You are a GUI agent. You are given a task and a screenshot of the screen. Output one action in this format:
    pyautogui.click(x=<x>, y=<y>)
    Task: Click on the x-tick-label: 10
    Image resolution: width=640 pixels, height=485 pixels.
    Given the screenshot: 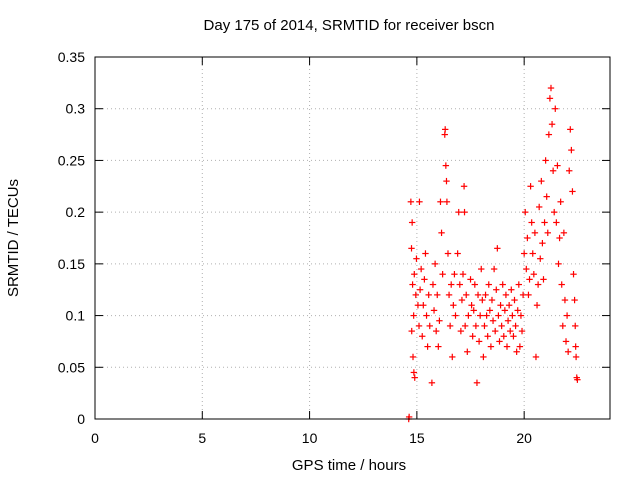 What is the action you would take?
    pyautogui.click(x=310, y=438)
    